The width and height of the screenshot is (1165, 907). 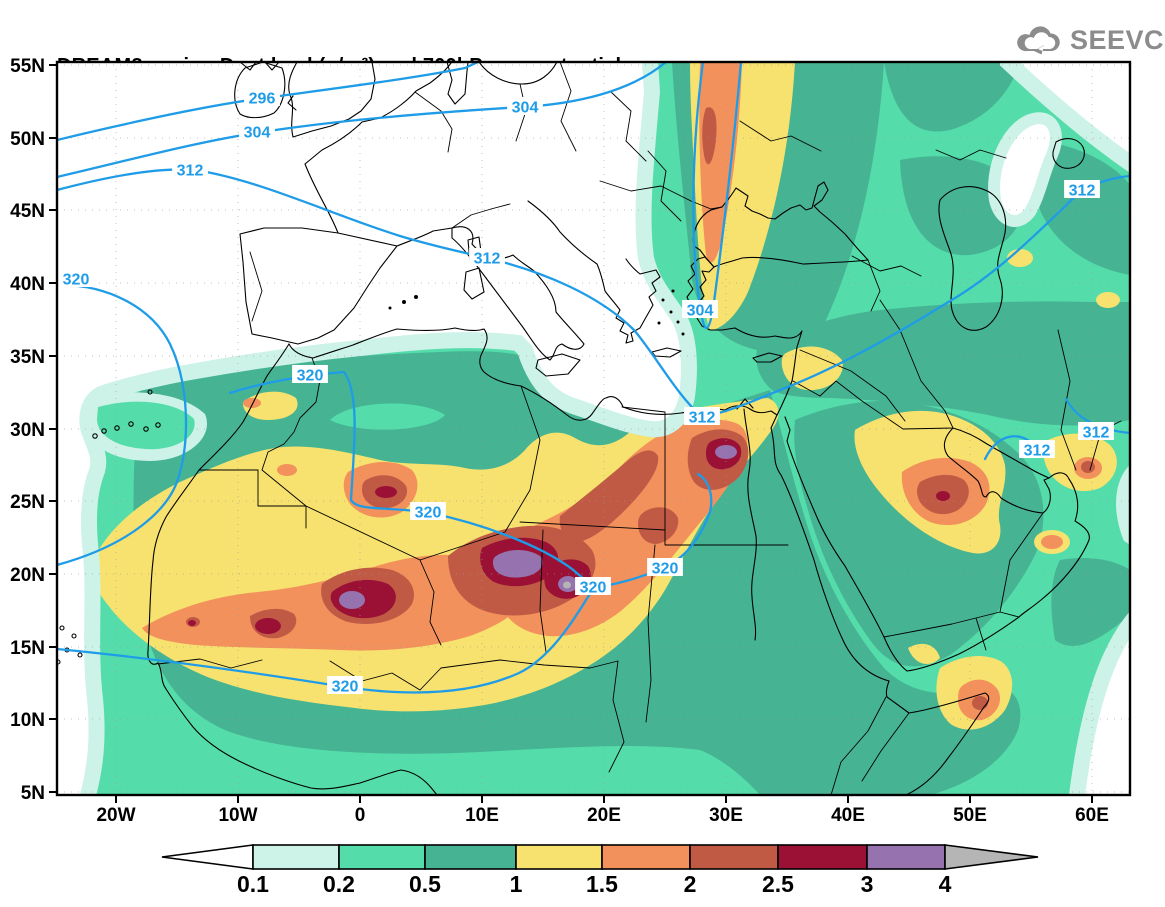 What do you see at coordinates (330, 639) in the screenshot?
I see `contour-320-15n` at bounding box center [330, 639].